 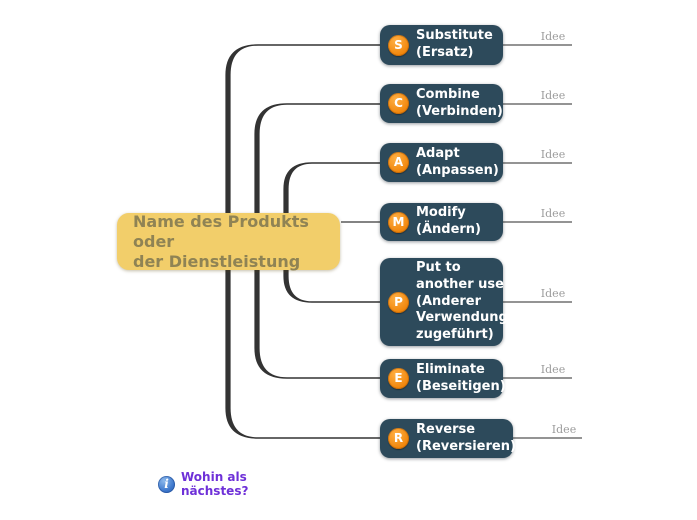 What do you see at coordinates (166, 484) in the screenshot?
I see `info-icon: i` at bounding box center [166, 484].